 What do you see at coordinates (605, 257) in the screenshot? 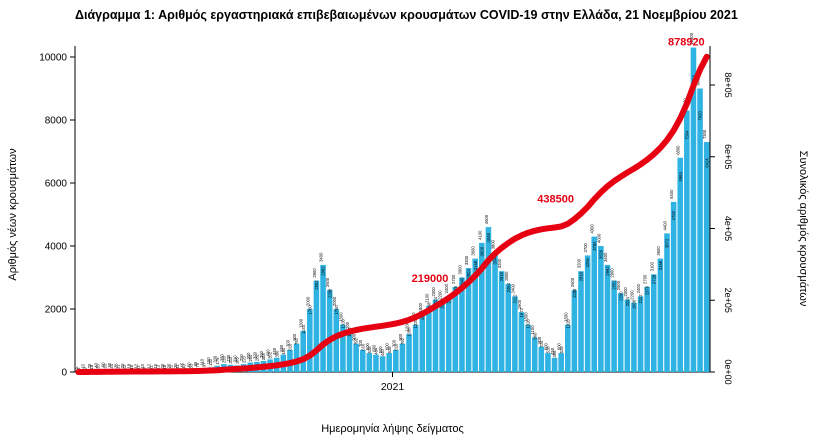
I see `svg-text: 3400` at bounding box center [605, 257].